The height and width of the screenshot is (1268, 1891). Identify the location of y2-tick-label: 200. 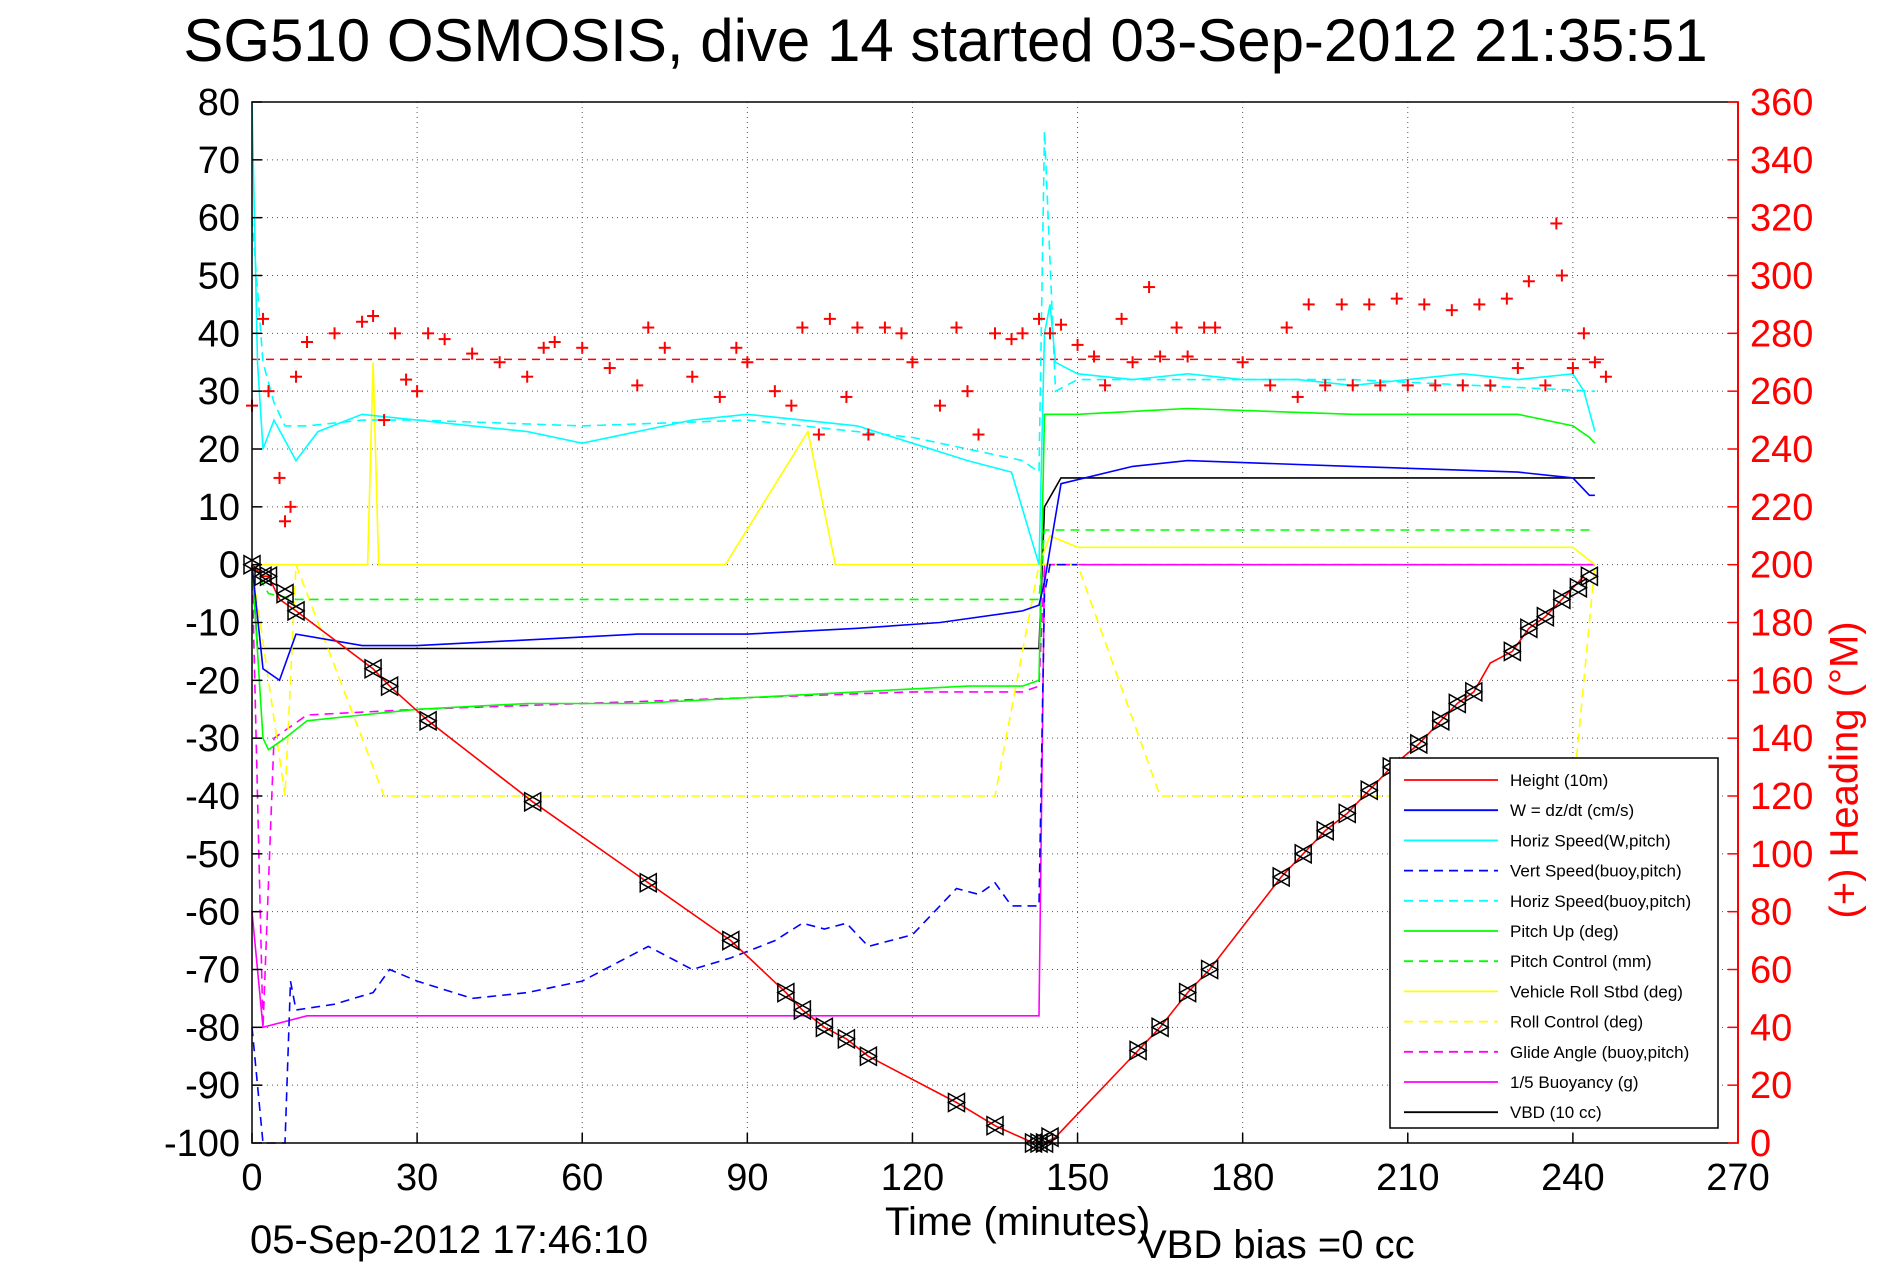
(1781, 566).